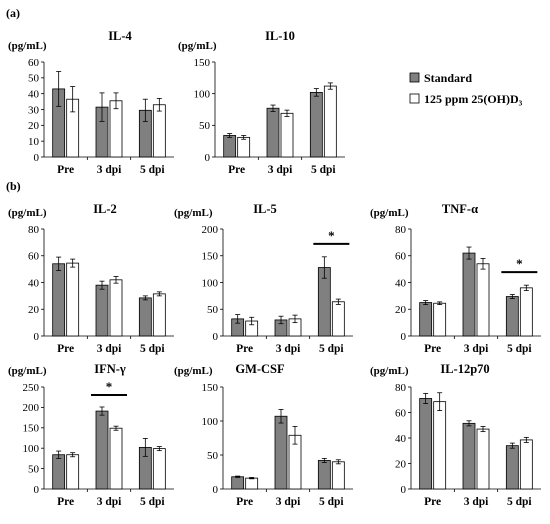 The height and width of the screenshot is (524, 550). I want to click on panel-title: IL-10, so click(280, 36).